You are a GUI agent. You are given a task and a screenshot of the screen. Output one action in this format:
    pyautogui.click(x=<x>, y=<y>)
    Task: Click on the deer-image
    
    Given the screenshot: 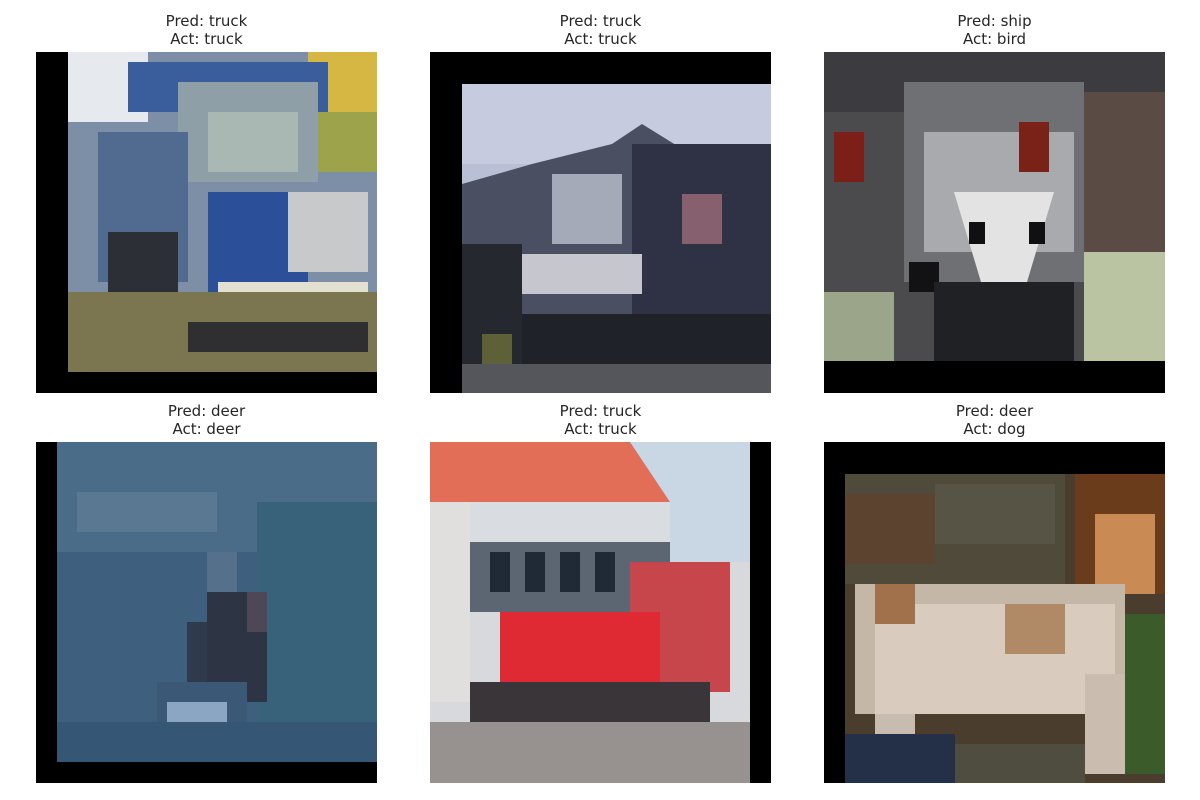 What is the action you would take?
    pyautogui.click(x=217, y=602)
    